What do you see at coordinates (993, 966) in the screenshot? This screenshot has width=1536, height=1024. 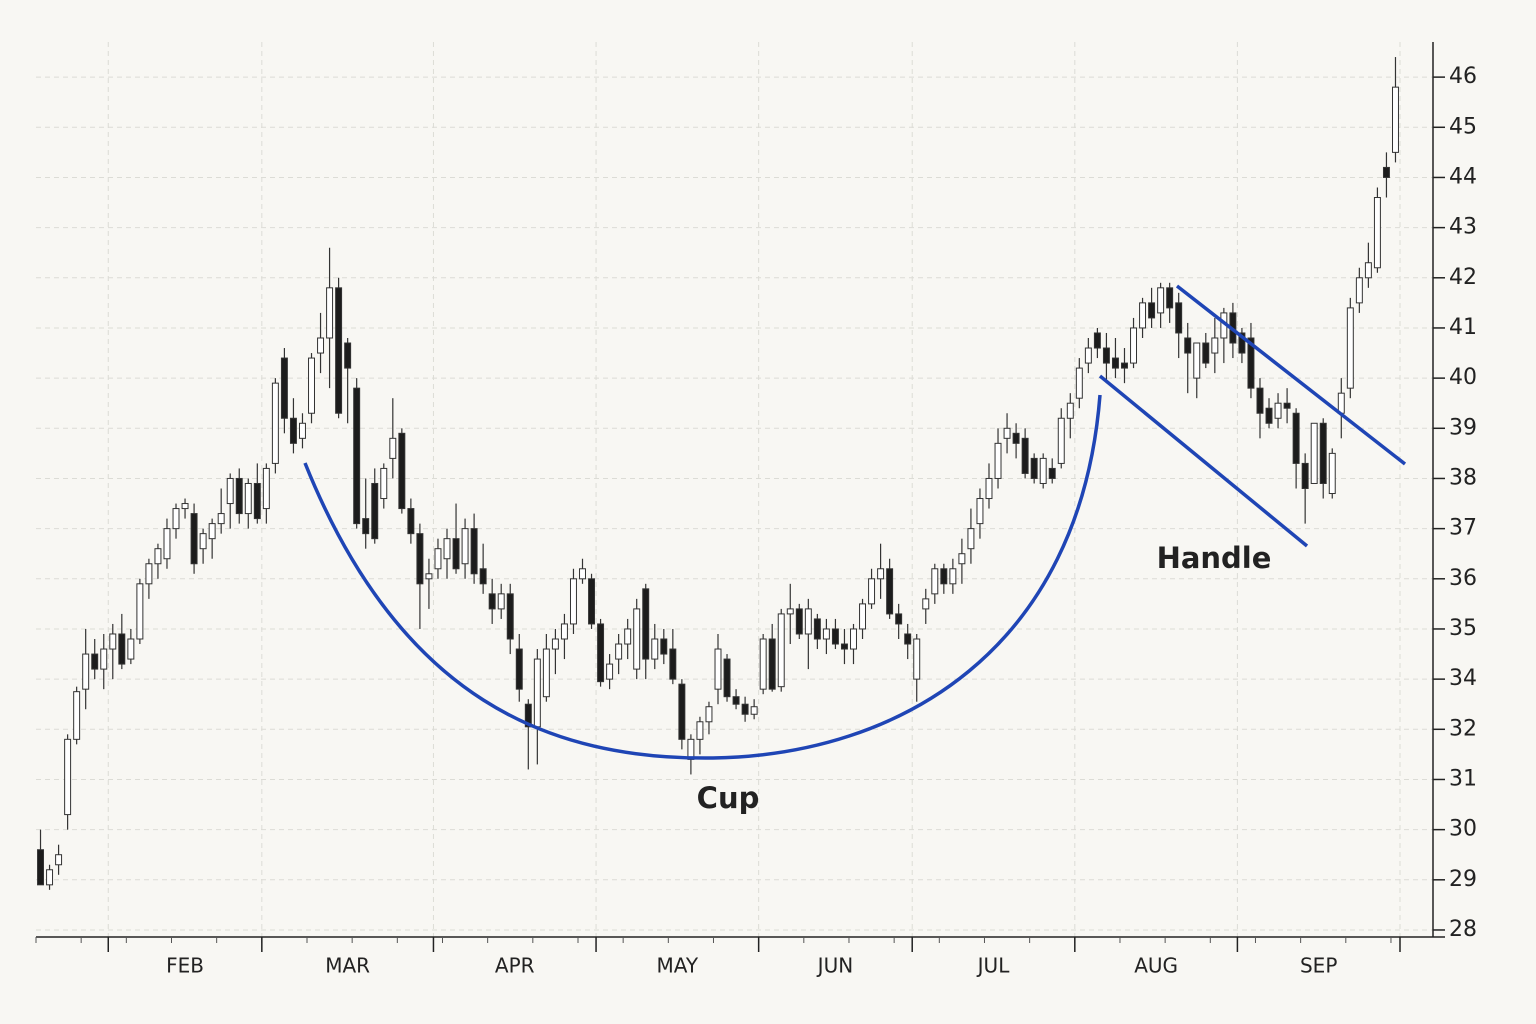 I see `x-tick-label: JUL` at bounding box center [993, 966].